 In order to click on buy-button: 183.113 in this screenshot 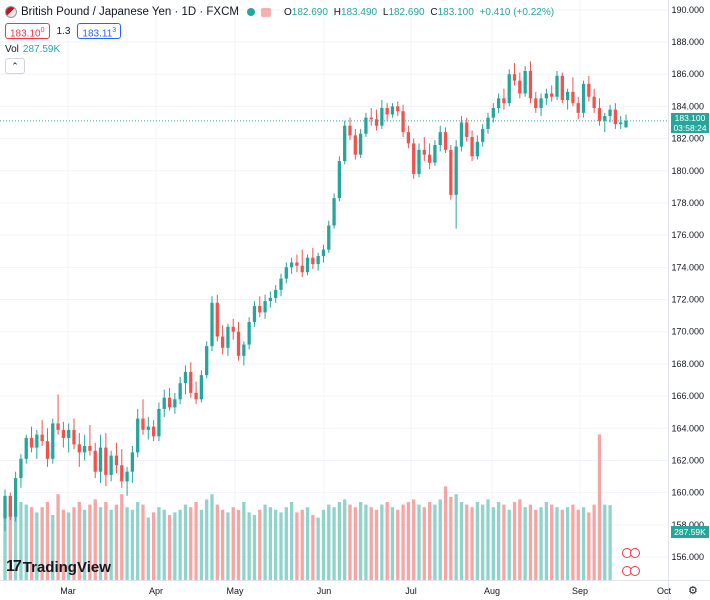, I will do `click(99, 31)`.